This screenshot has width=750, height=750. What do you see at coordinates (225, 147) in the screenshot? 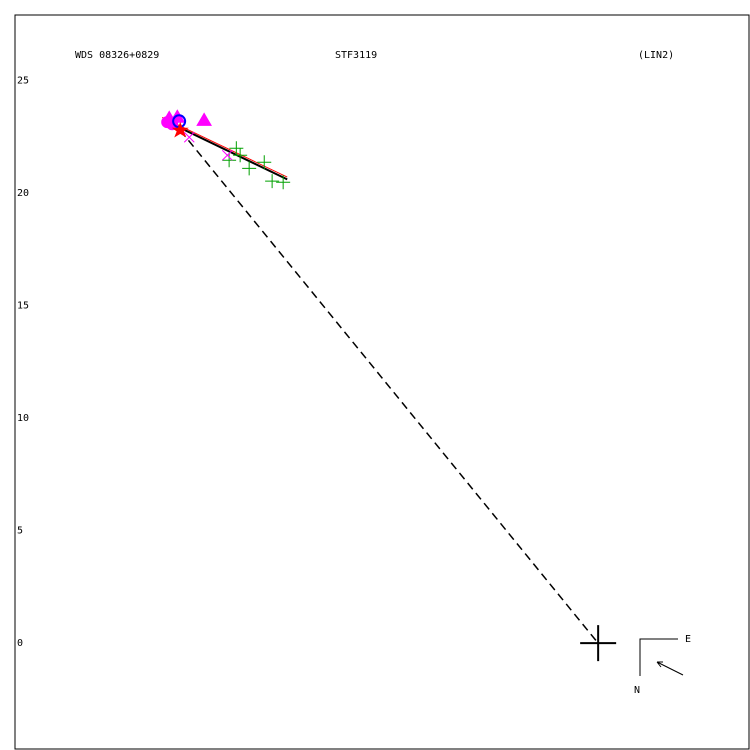
I see `orbit-line` at bounding box center [225, 147].